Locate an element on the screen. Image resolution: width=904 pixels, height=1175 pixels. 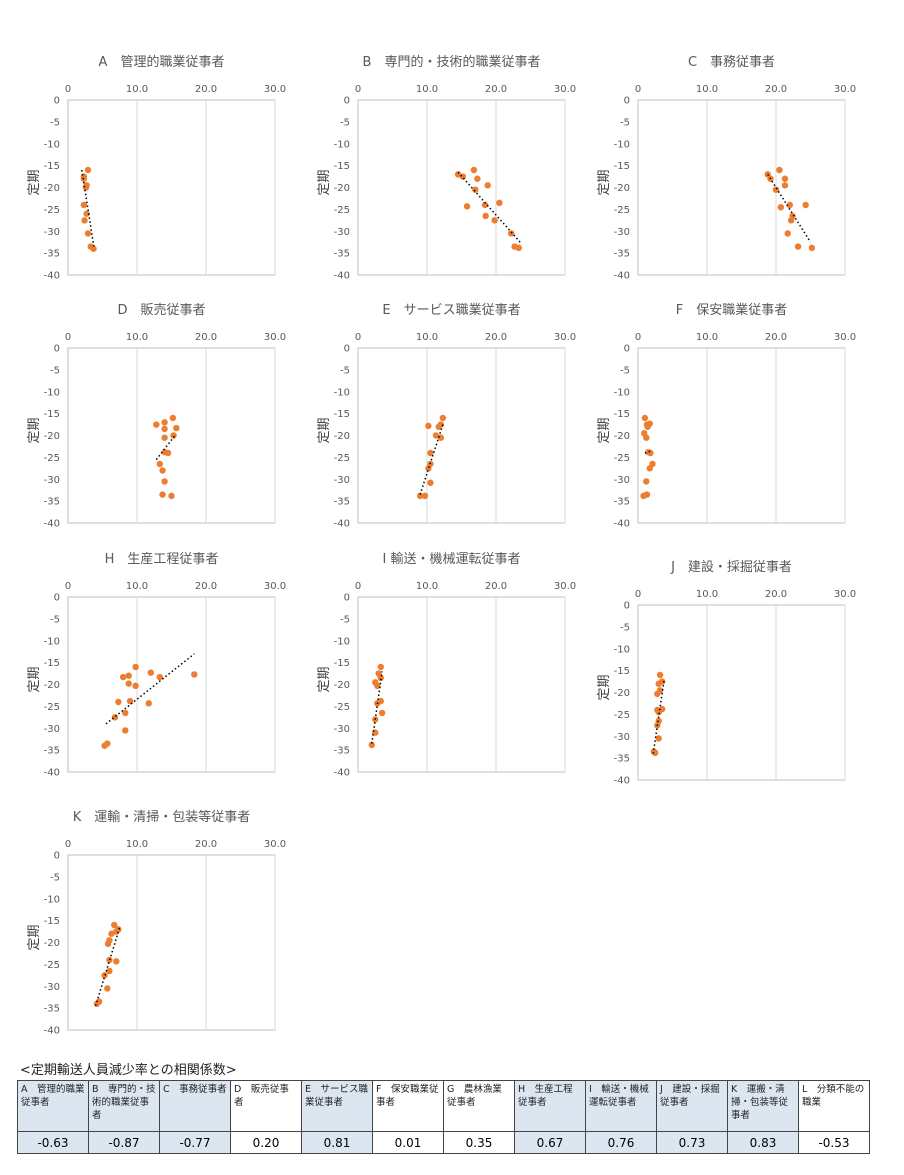
y-tick-label: -10 is located at coordinates (342, 392).